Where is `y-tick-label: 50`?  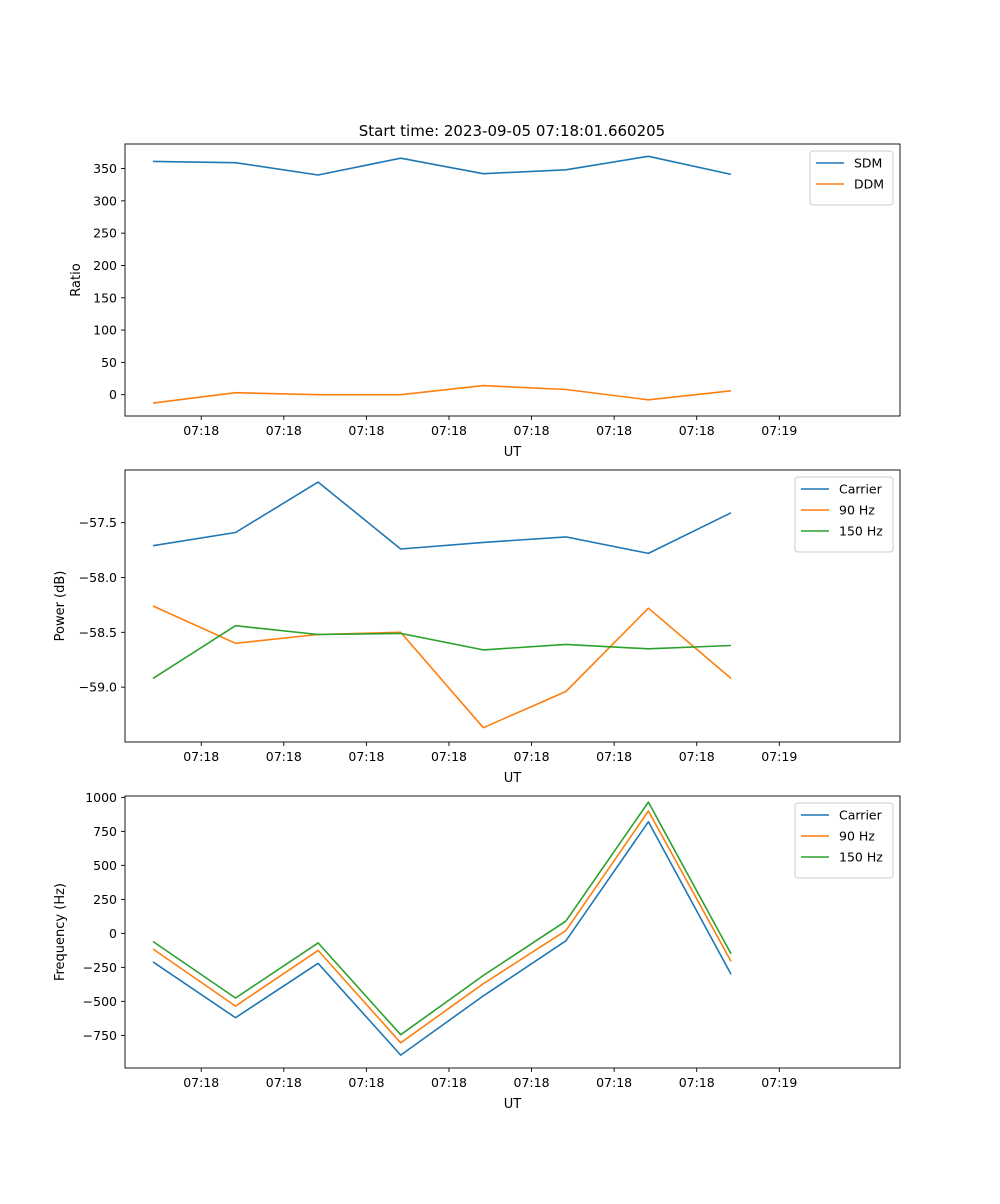
y-tick-label: 50 is located at coordinates (109, 362).